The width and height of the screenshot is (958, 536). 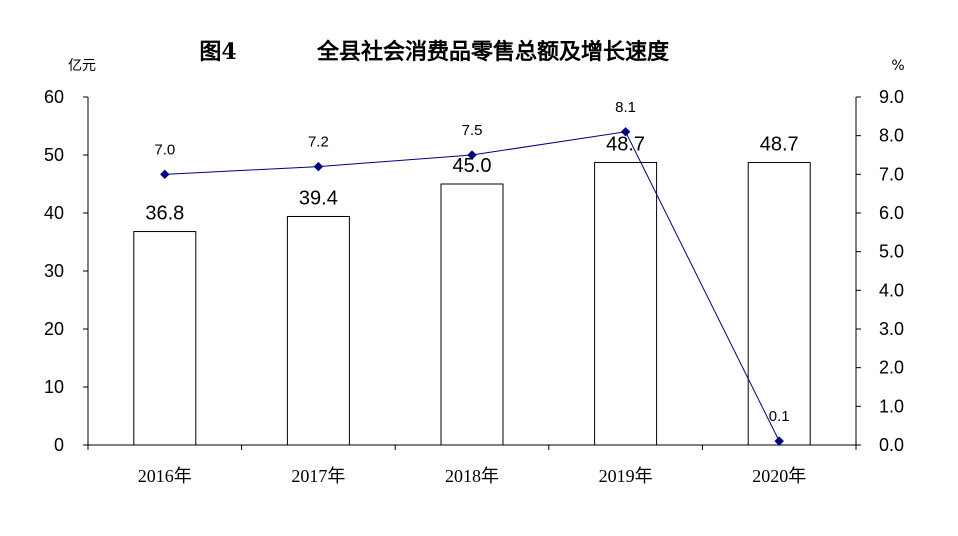 What do you see at coordinates (59, 445) in the screenshot?
I see `left-tick-label: 0` at bounding box center [59, 445].